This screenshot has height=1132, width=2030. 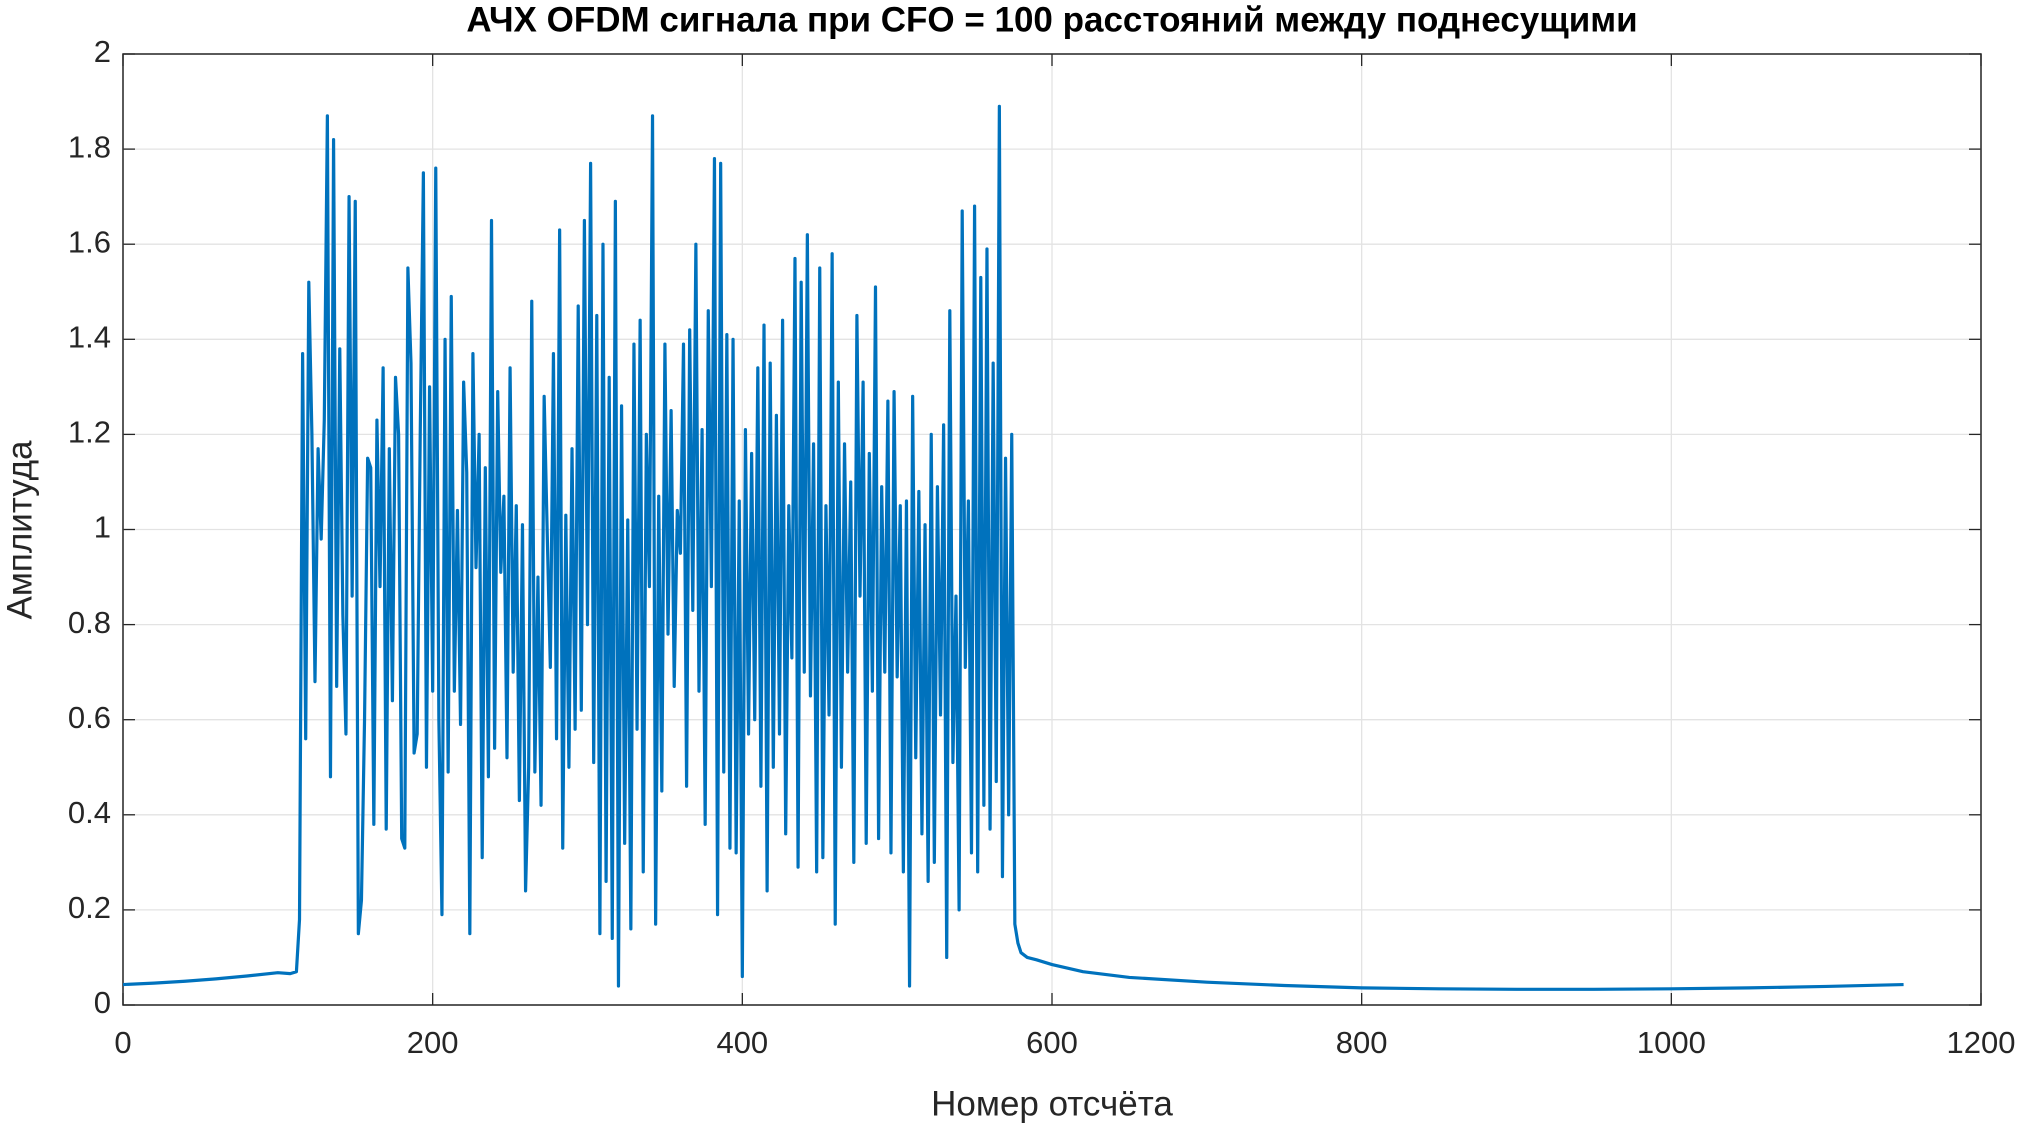 I want to click on x-tick-label: 800, so click(x=1362, y=1042).